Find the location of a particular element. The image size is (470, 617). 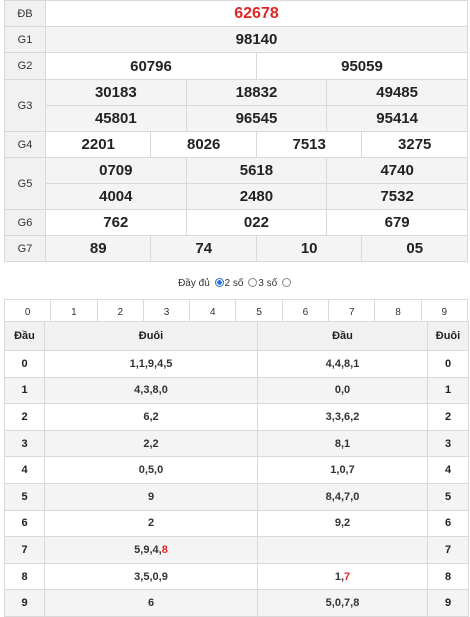

head-values is located at coordinates (342, 550).